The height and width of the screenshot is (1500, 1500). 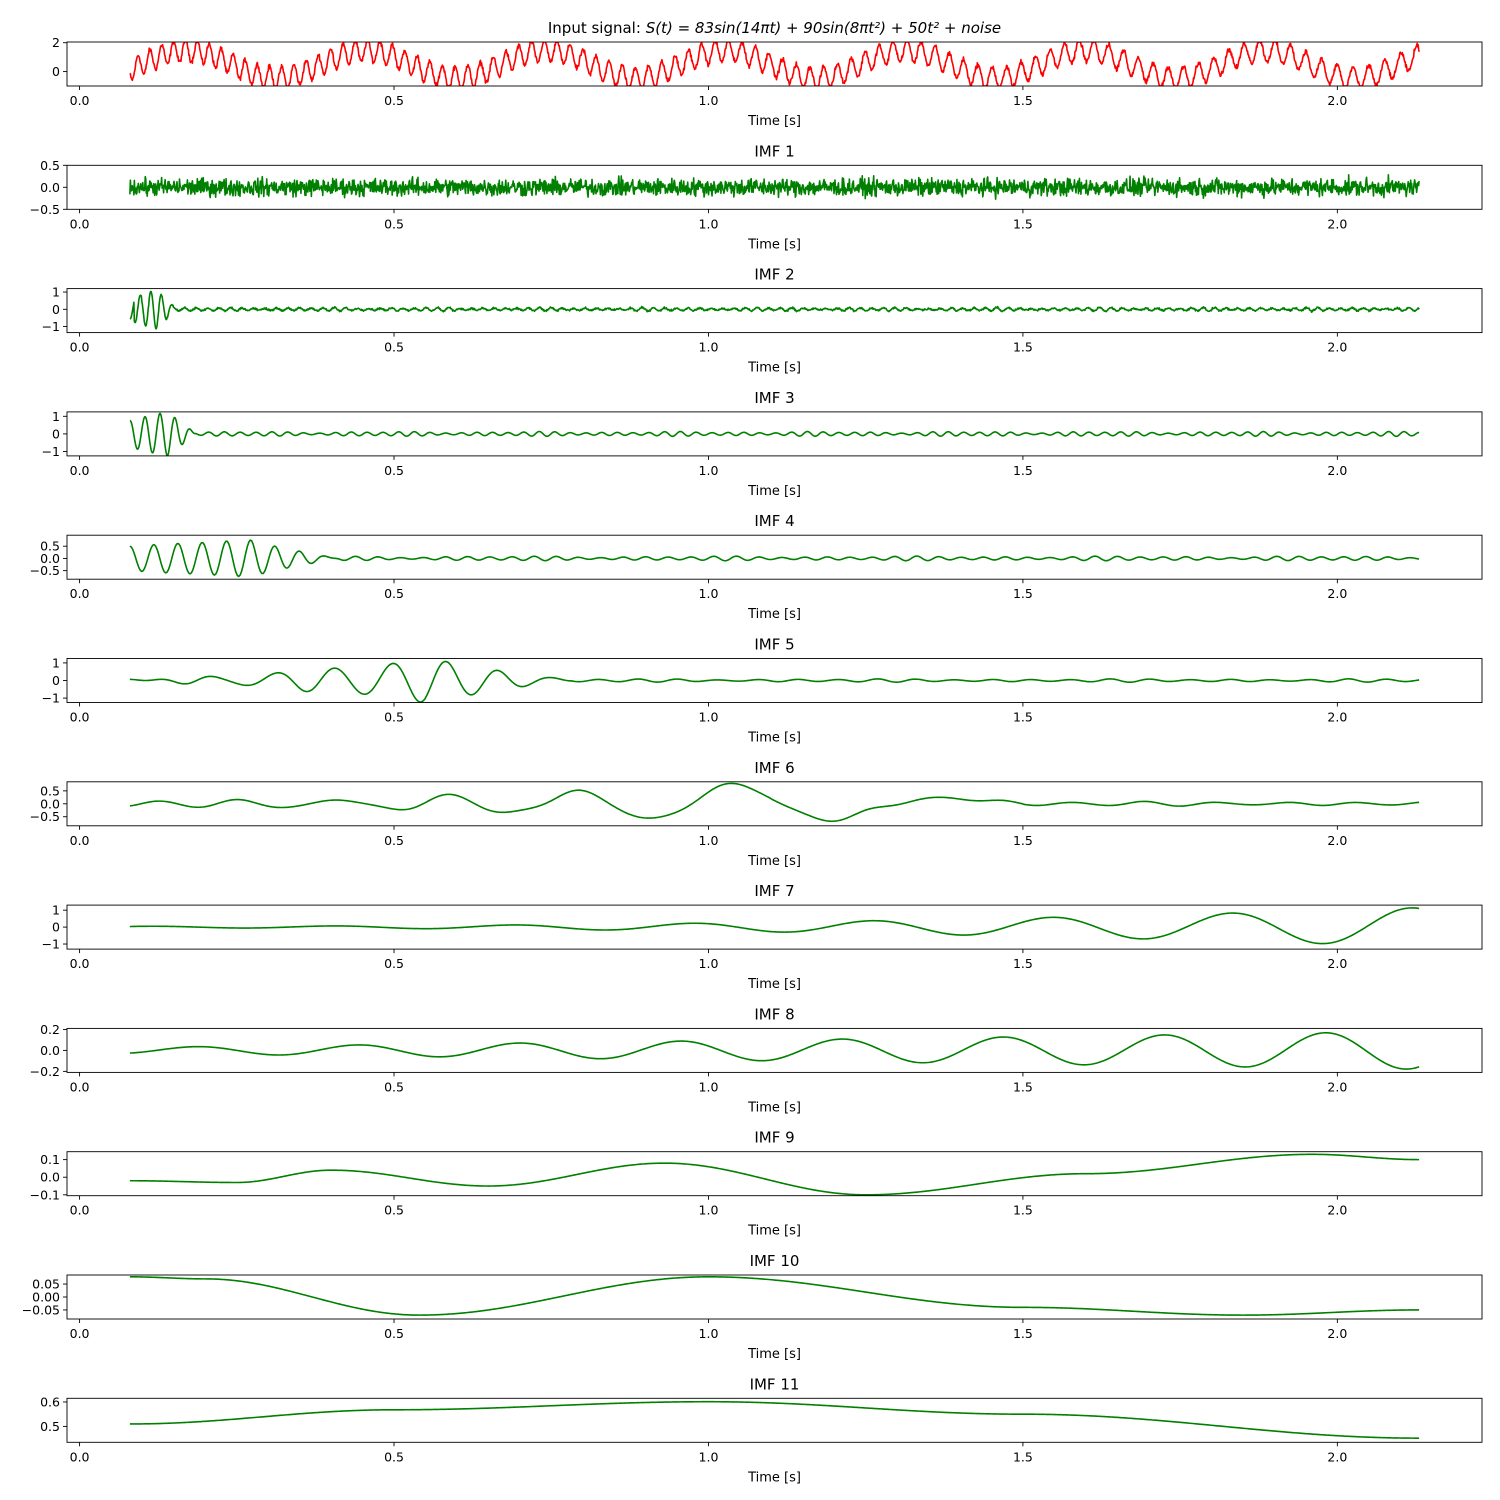 I want to click on title-prefix: Input signal:, so click(x=597, y=28).